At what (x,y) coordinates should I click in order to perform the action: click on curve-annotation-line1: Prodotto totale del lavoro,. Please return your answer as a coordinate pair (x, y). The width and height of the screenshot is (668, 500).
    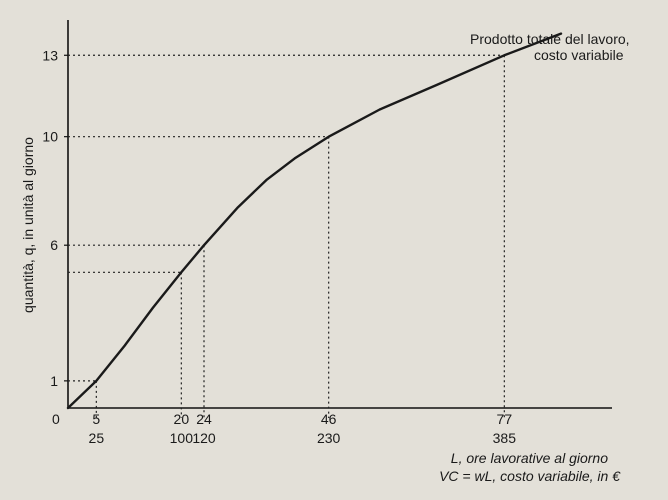
    Looking at the image, I should click on (550, 39).